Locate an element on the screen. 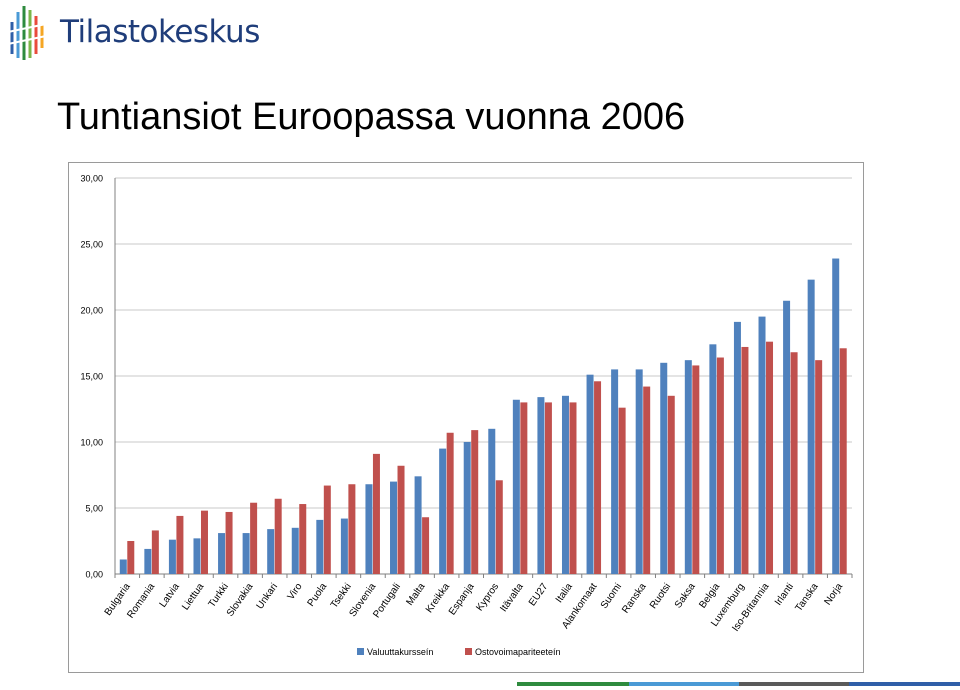  y-tick-label: 25,00 is located at coordinates (91, 245).